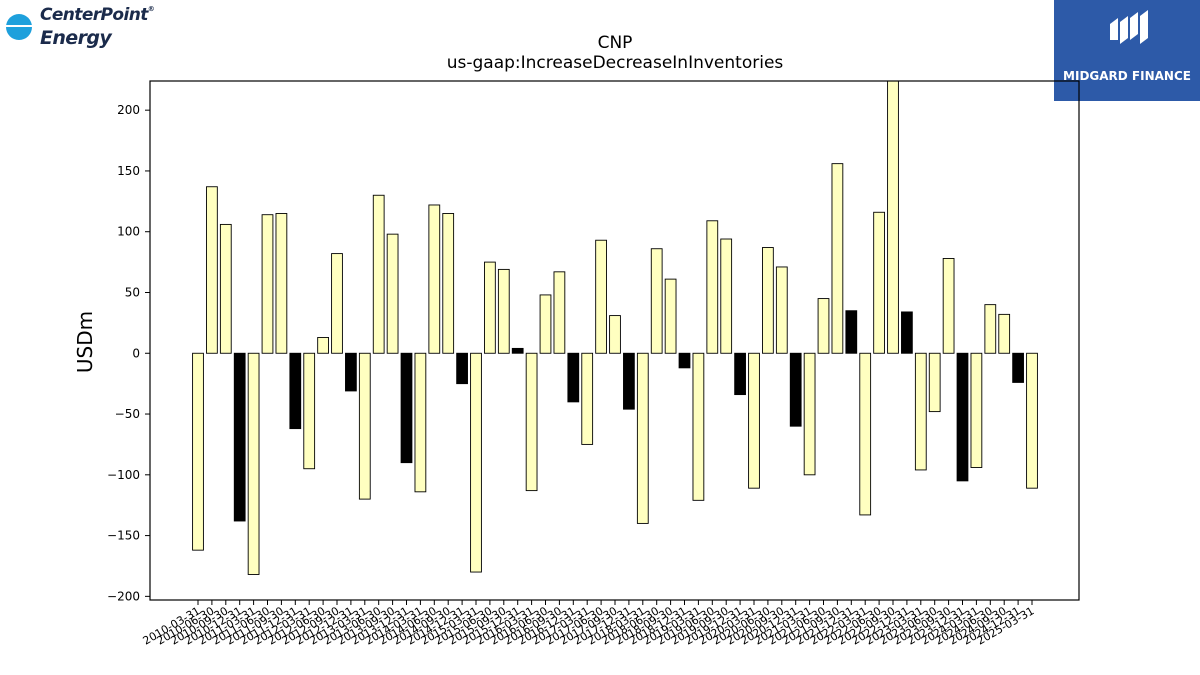  What do you see at coordinates (128, 353) in the screenshot?
I see `y-axis-ticks: −200 −150 −100 −50 0 50 100 150 200` at bounding box center [128, 353].